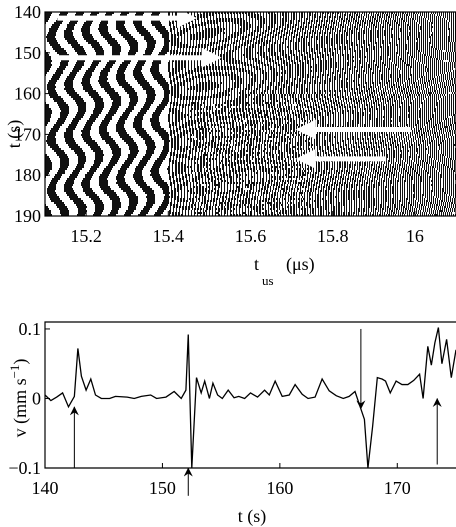 The height and width of the screenshot is (527, 456). What do you see at coordinates (162, 488) in the screenshot?
I see `bottom-x-tick-label: 150` at bounding box center [162, 488].